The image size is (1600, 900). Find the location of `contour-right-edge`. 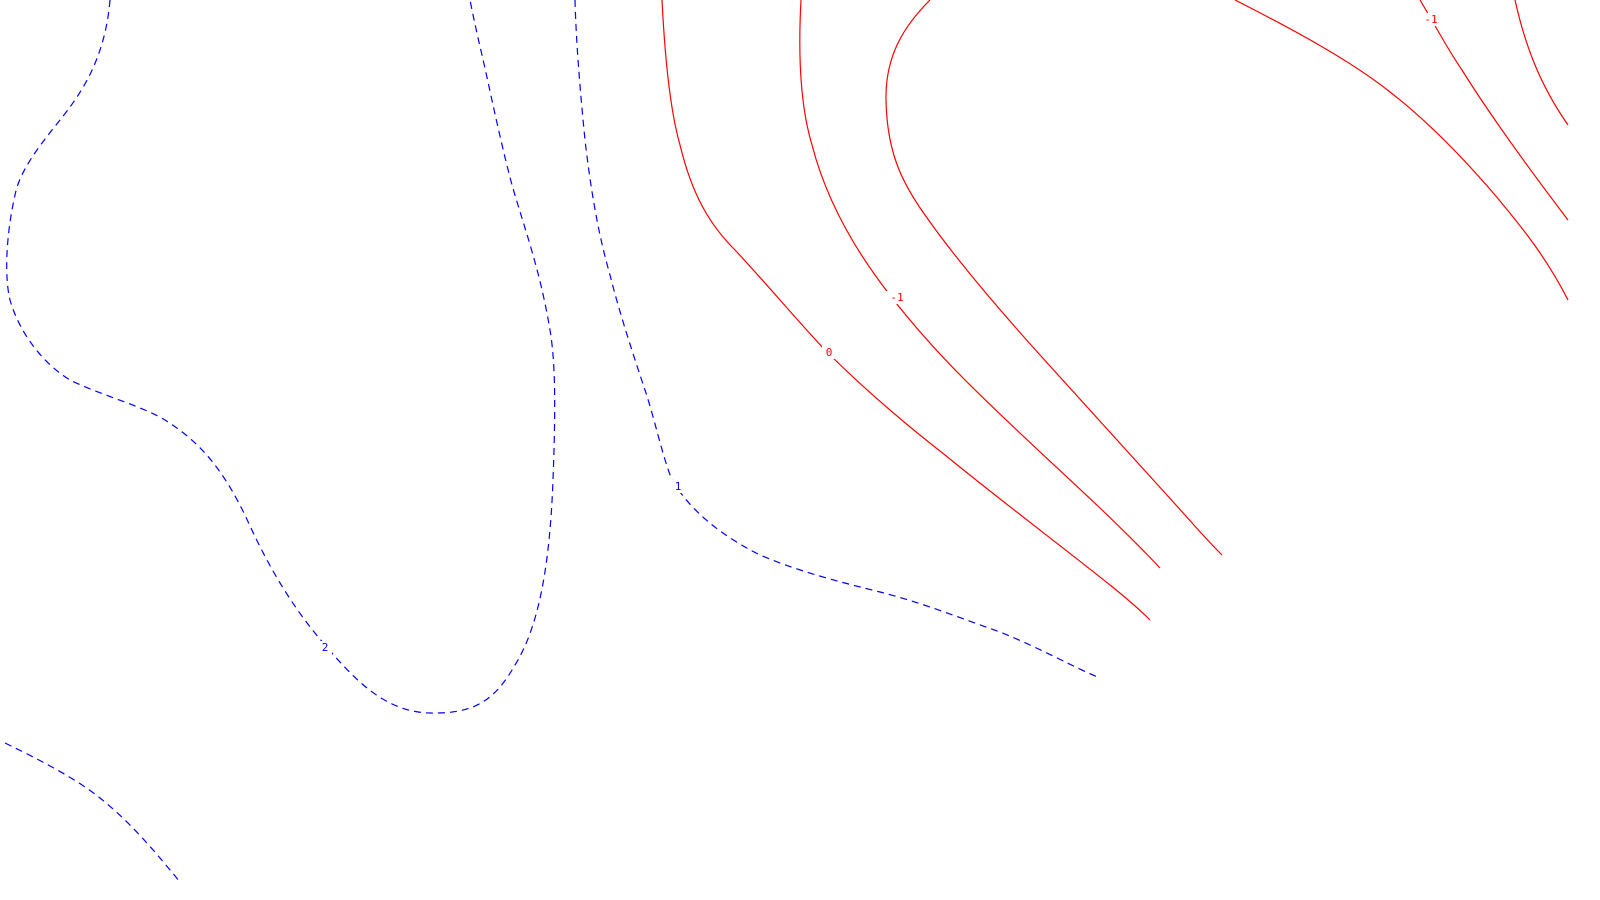

contour-right-edge is located at coordinates (1494, 110).